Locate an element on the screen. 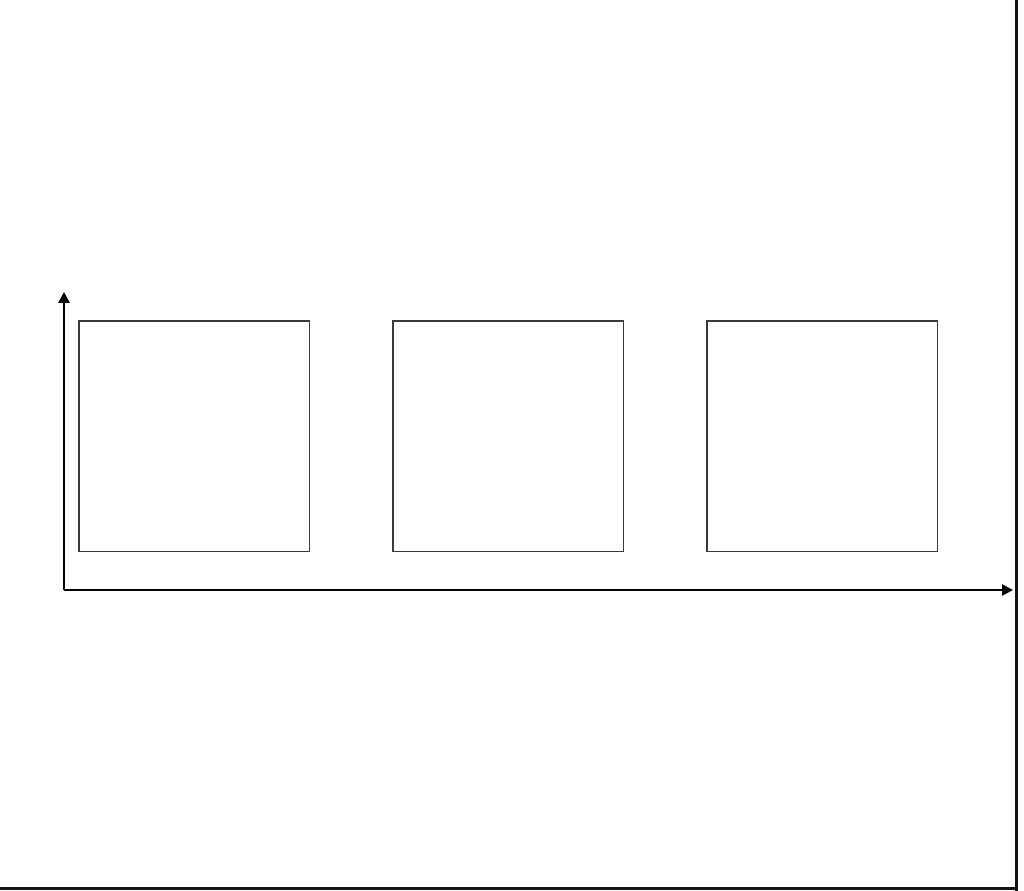  pi-axis-arrowhead is located at coordinates (64, 297).